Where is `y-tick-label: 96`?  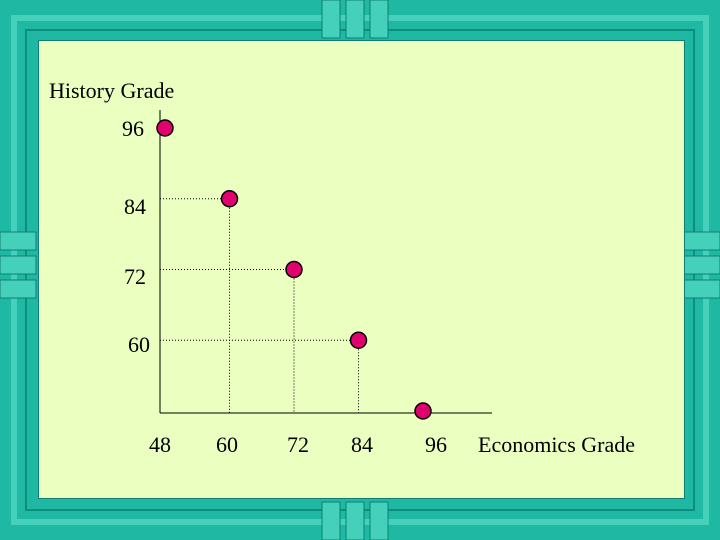 y-tick-label: 96 is located at coordinates (133, 128).